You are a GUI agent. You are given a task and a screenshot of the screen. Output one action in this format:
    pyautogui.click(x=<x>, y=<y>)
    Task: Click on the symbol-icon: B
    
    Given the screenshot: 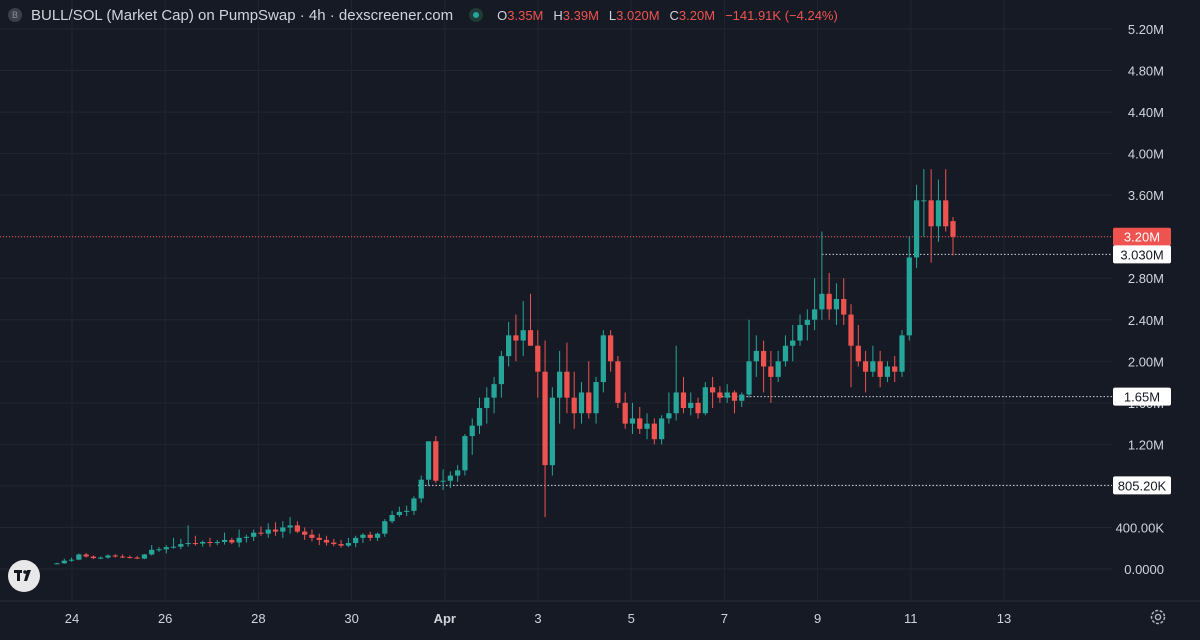 What is the action you would take?
    pyautogui.click(x=15, y=15)
    